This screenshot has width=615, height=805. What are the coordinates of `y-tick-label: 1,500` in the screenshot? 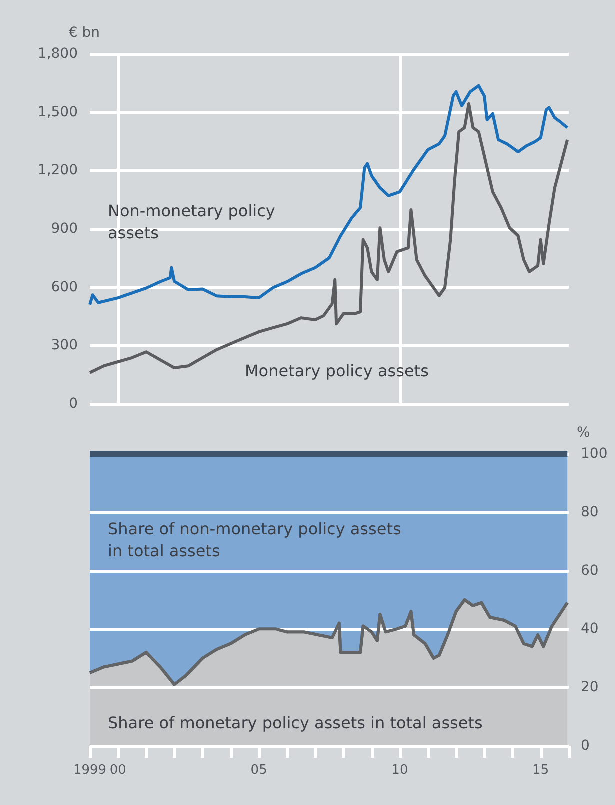 It's located at (58, 112).